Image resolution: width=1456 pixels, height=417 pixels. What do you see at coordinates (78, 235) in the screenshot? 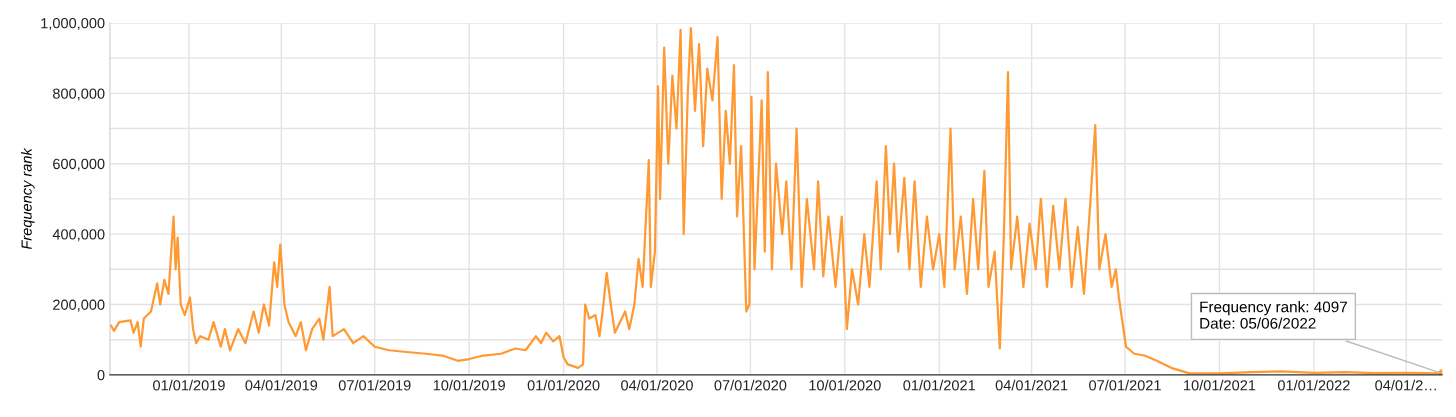
I see `y-tick-label: 400,000` at bounding box center [78, 235].